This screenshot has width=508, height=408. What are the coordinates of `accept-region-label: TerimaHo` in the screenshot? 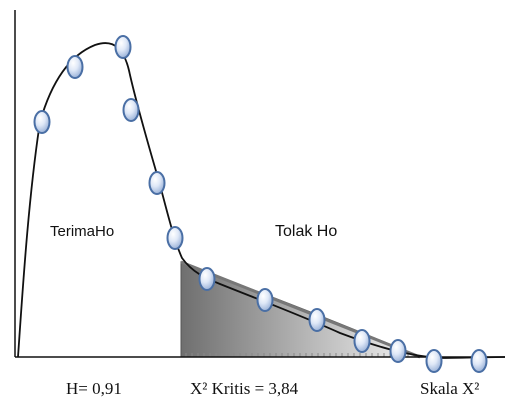 It's located at (82, 231).